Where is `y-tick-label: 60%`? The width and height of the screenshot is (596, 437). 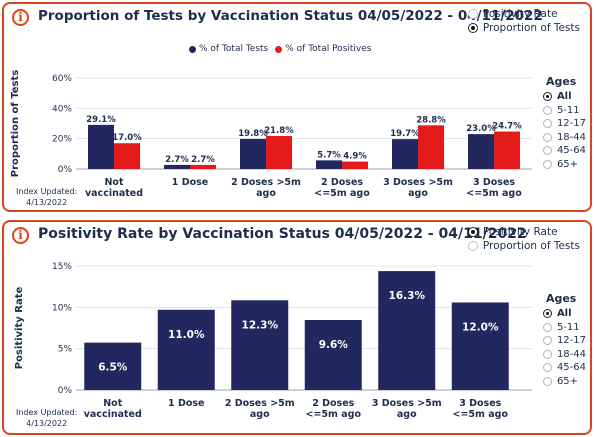 y-tick-label: 60% is located at coordinates (62, 79).